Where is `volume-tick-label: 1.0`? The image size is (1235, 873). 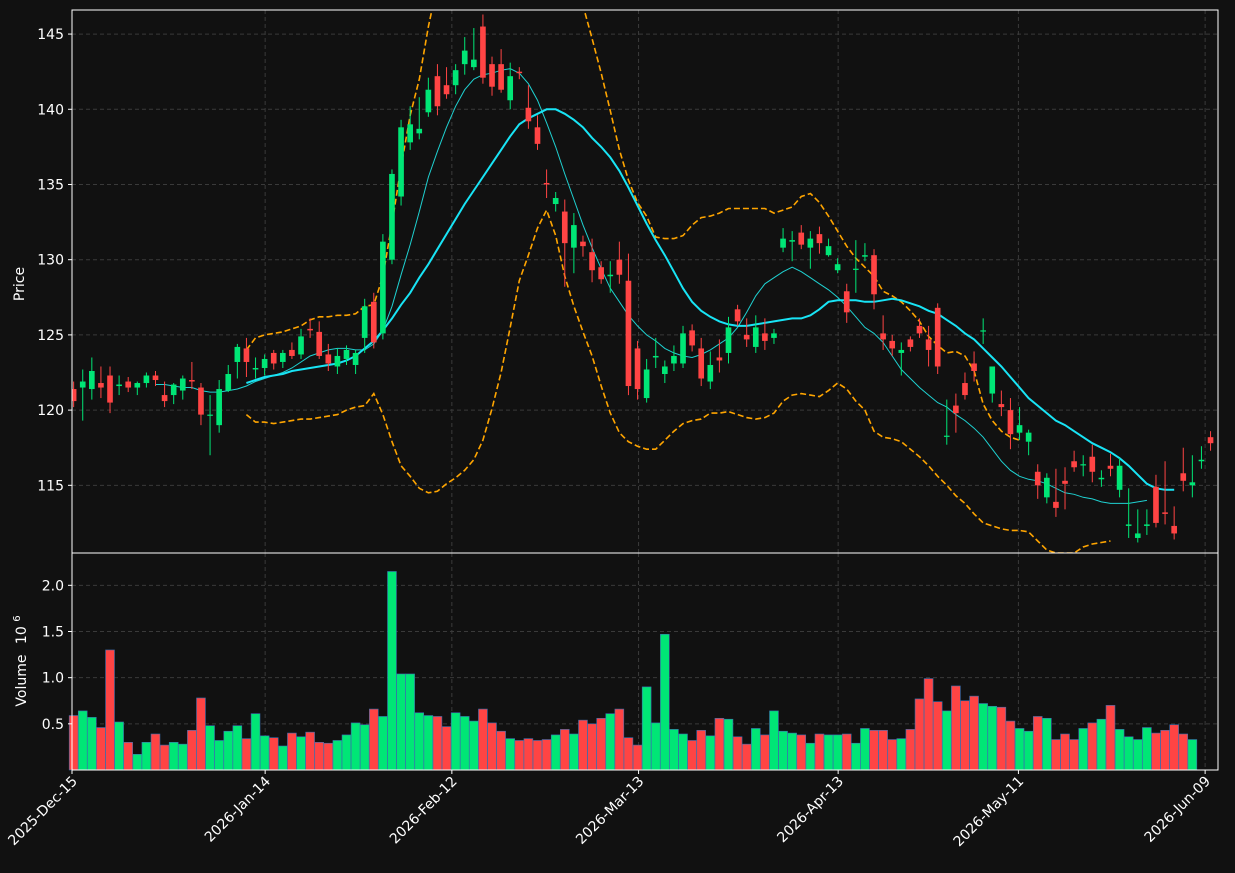 volume-tick-label: 1.0 is located at coordinates (53, 679).